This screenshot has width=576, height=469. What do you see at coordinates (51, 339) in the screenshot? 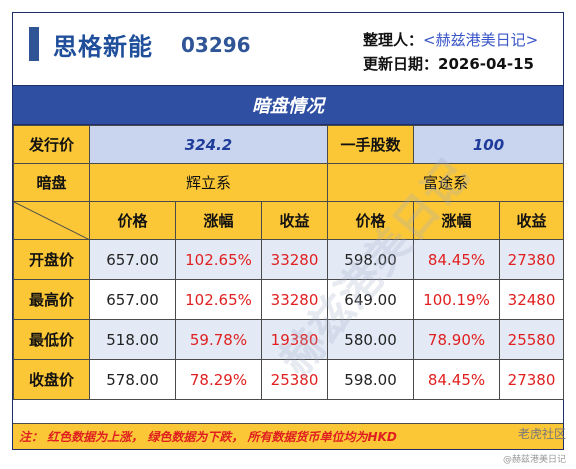
I see `row-label: 最低价` at bounding box center [51, 339].